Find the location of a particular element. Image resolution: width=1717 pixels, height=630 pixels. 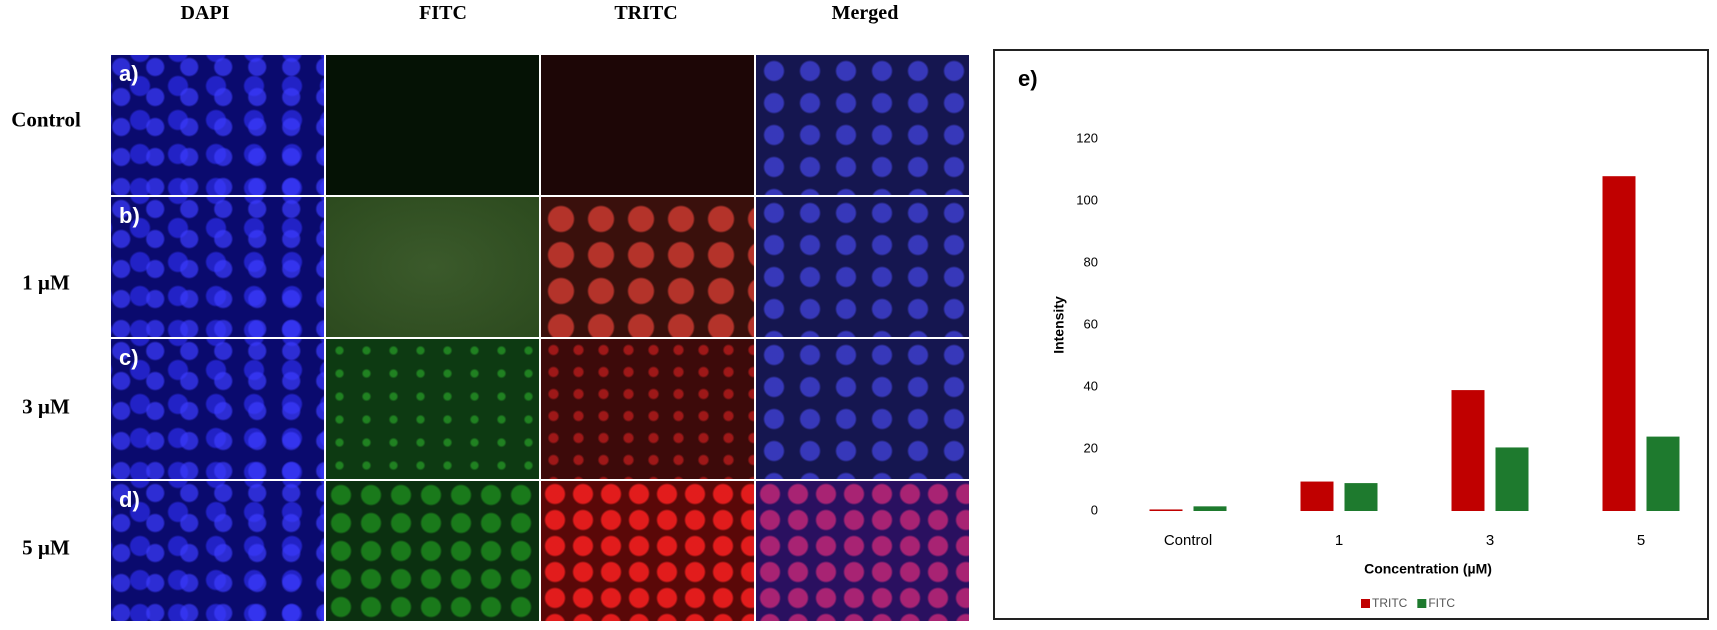

micrograph: b) is located at coordinates (217, 267).